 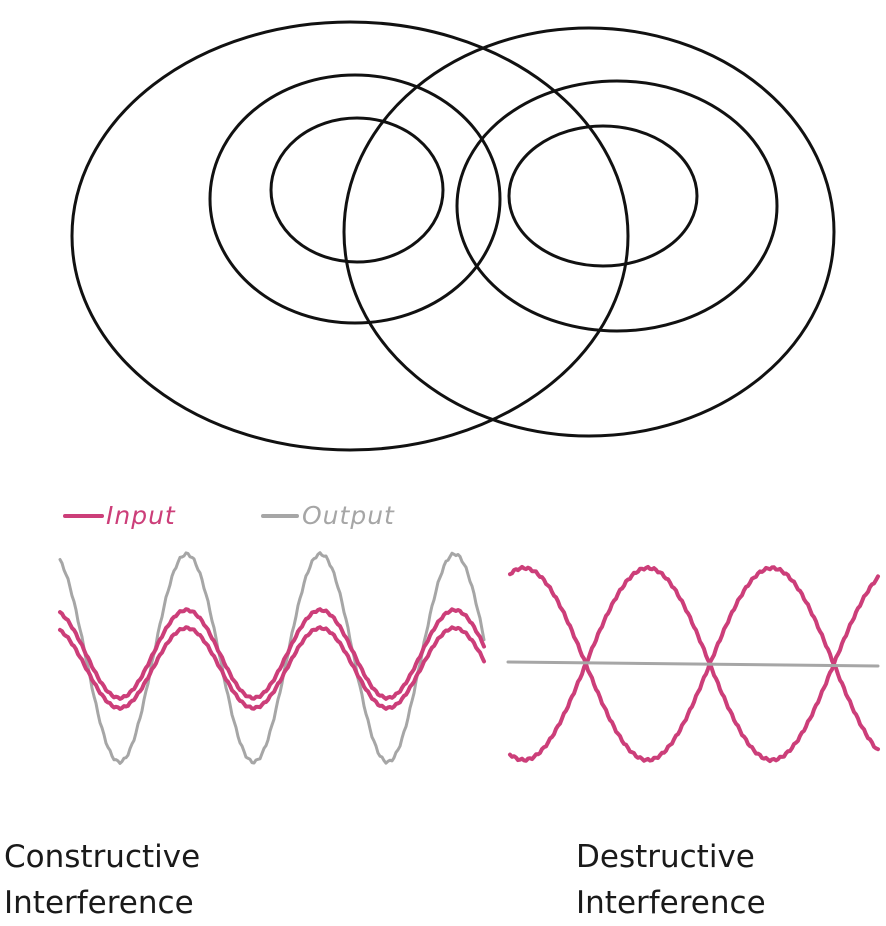 What do you see at coordinates (671, 880) in the screenshot?
I see `destructive-caption: Destructive Interference` at bounding box center [671, 880].